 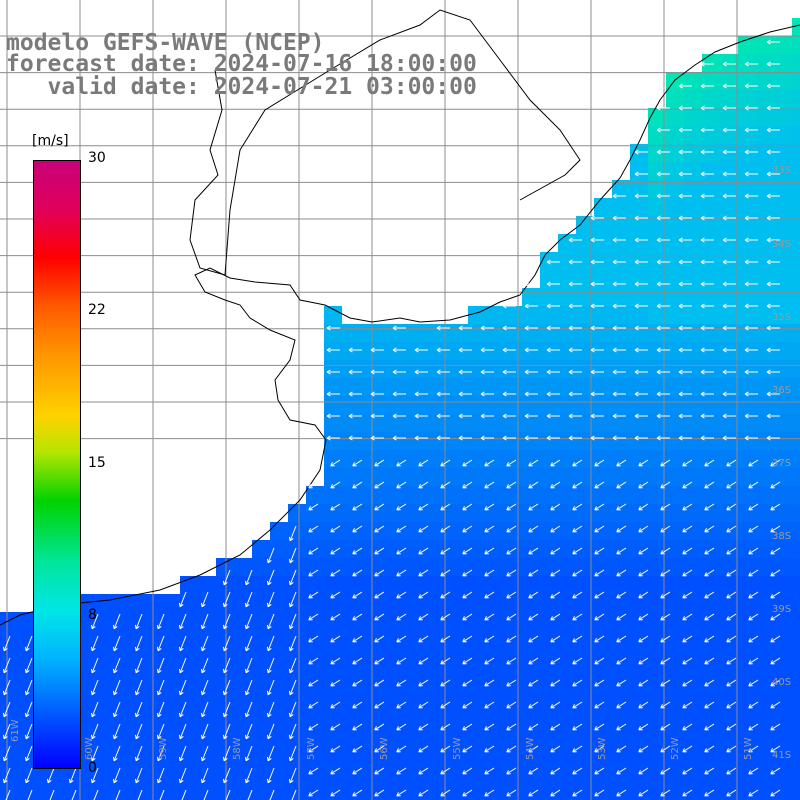 What do you see at coordinates (782, 755) in the screenshot?
I see `lat-label: 41S` at bounding box center [782, 755].